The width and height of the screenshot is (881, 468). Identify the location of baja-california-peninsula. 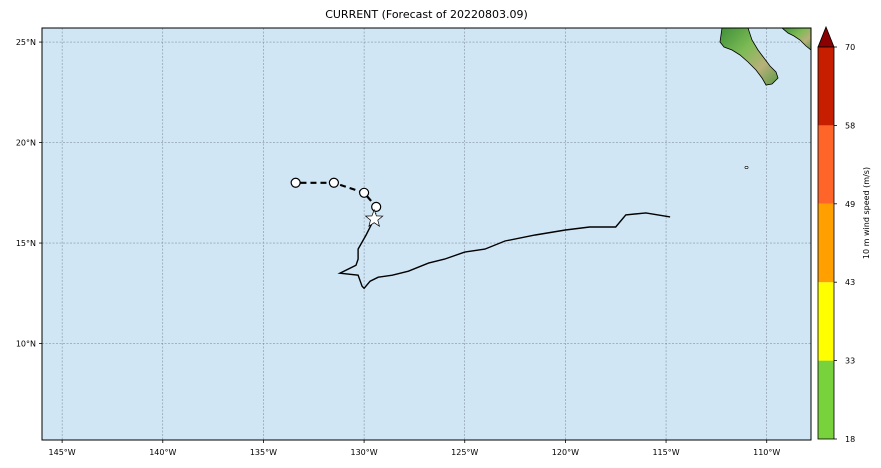
(749, 57).